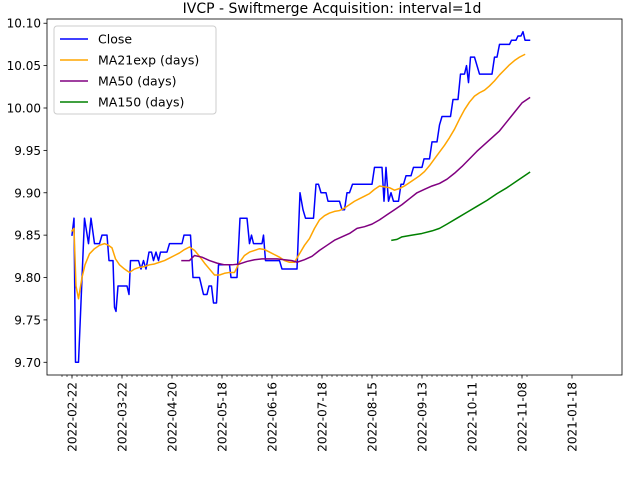 Image resolution: width=640 pixels, height=480 pixels. I want to click on x-tick-label: 2022-10-11, so click(473, 417).